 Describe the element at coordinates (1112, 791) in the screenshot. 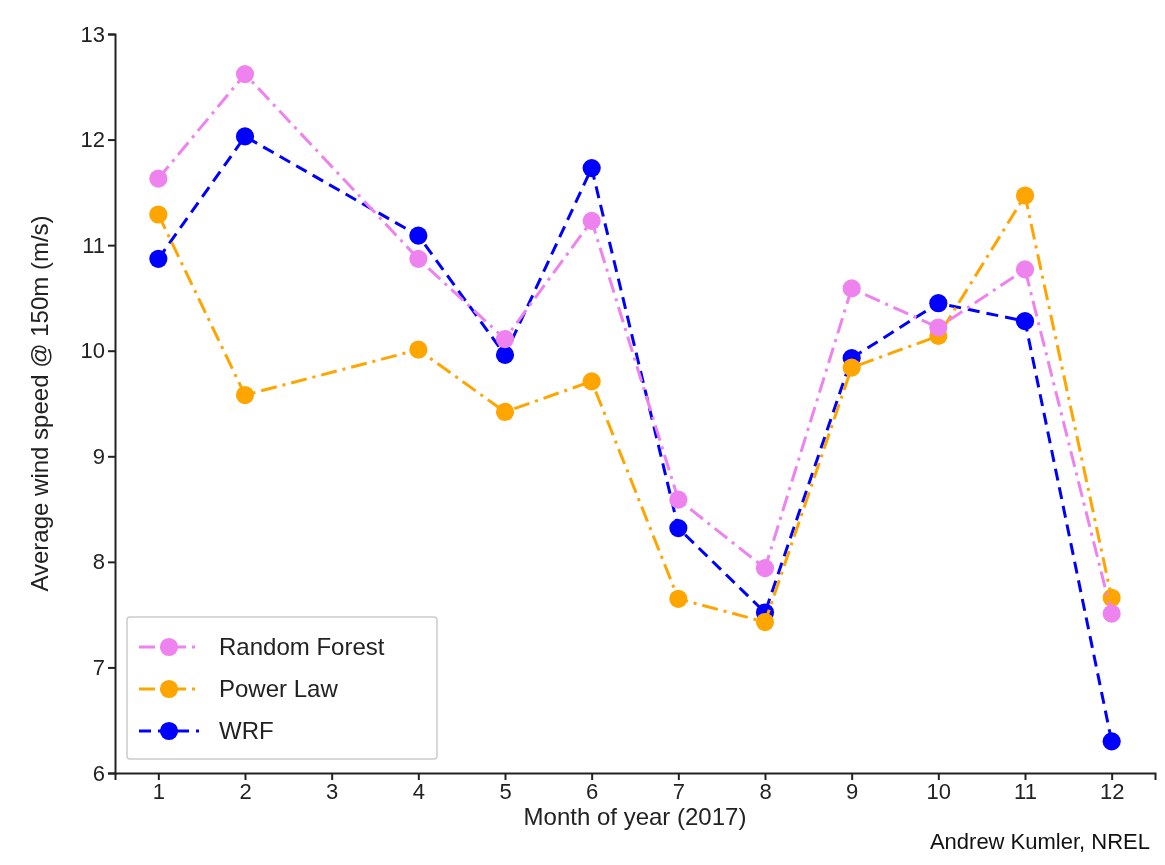

I see `x-tick-label: 12` at that location.